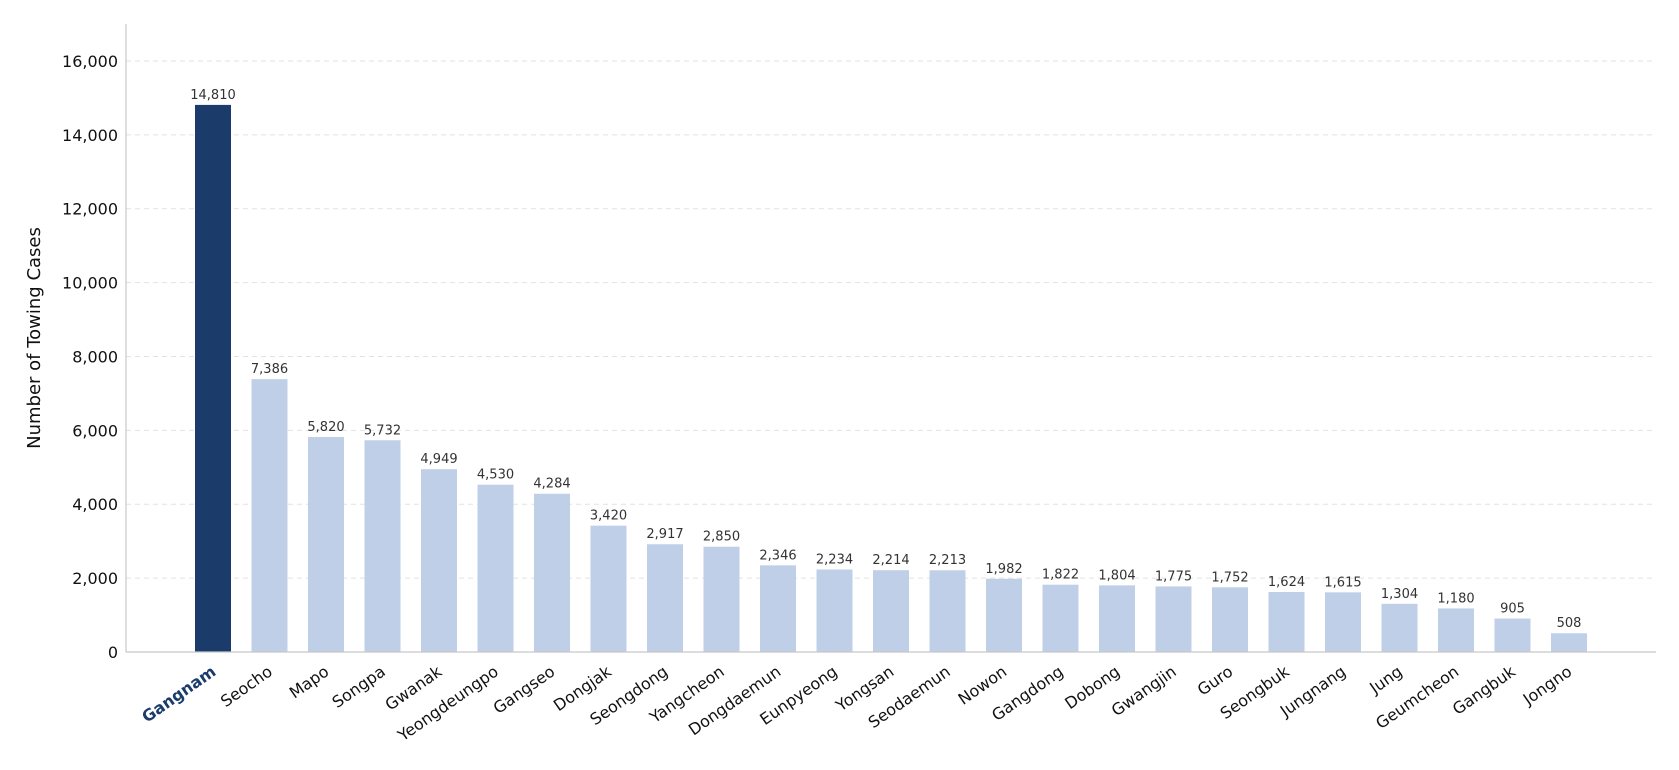 This screenshot has width=1679, height=770. What do you see at coordinates (95, 504) in the screenshot?
I see `y-tick-label: 4,000` at bounding box center [95, 504].